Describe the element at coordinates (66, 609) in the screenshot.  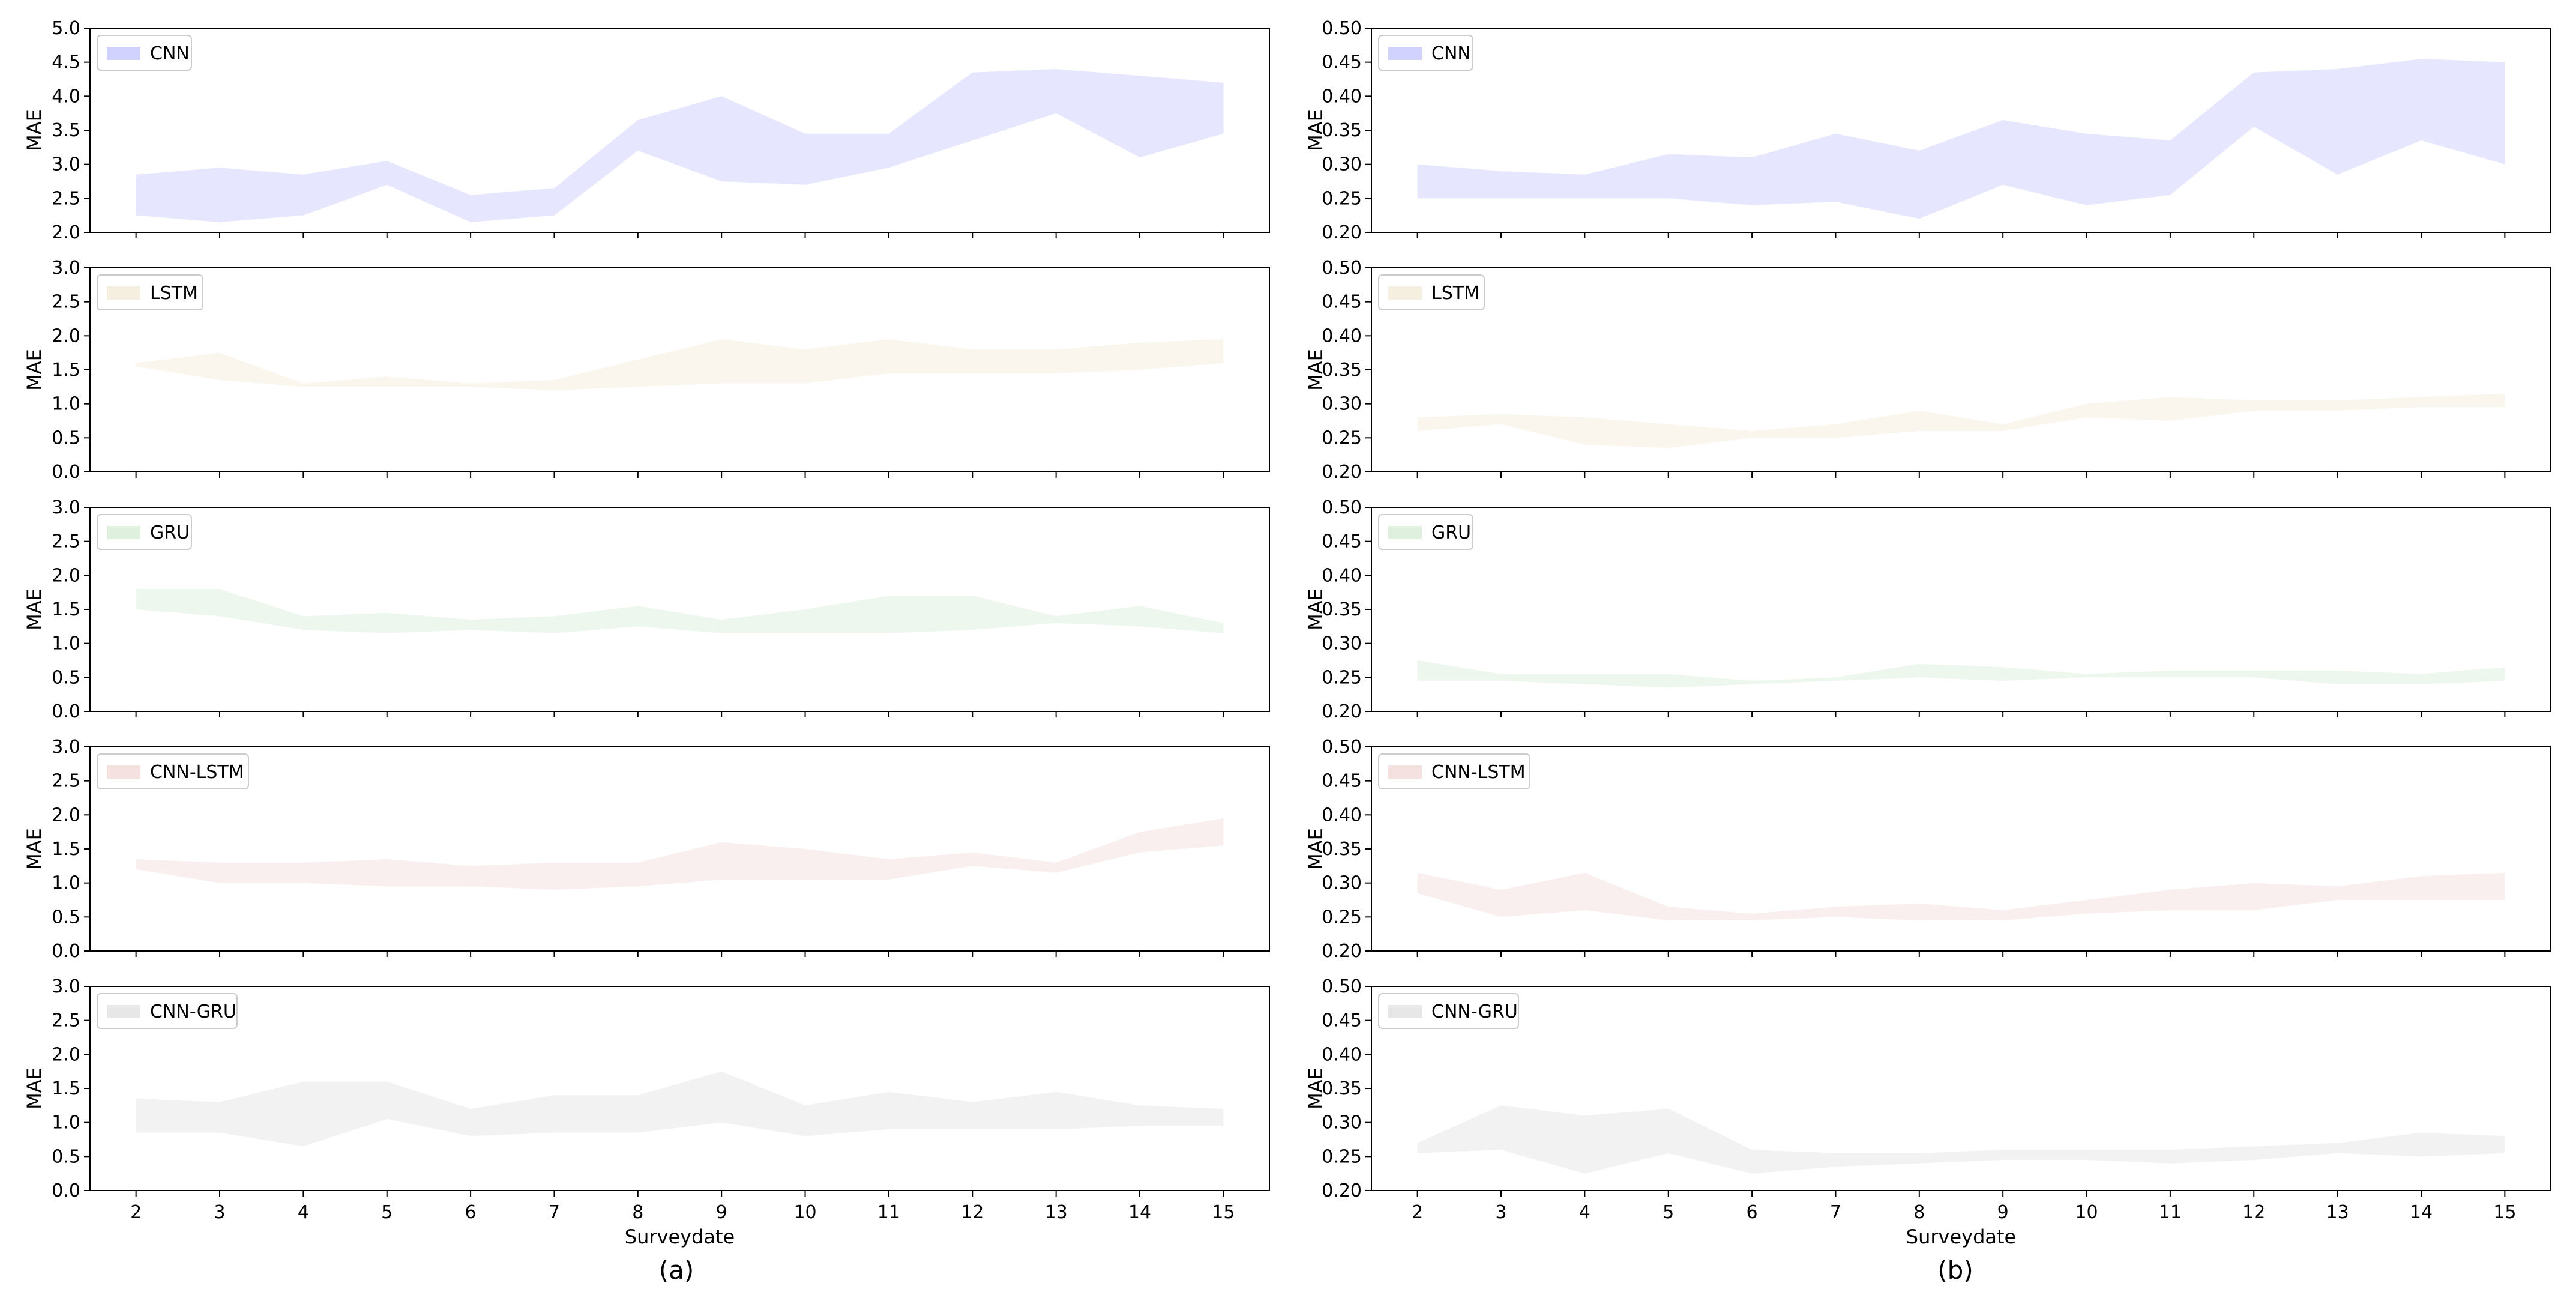
I see `ytick-label-a-gru-3: 1.5` at that location.